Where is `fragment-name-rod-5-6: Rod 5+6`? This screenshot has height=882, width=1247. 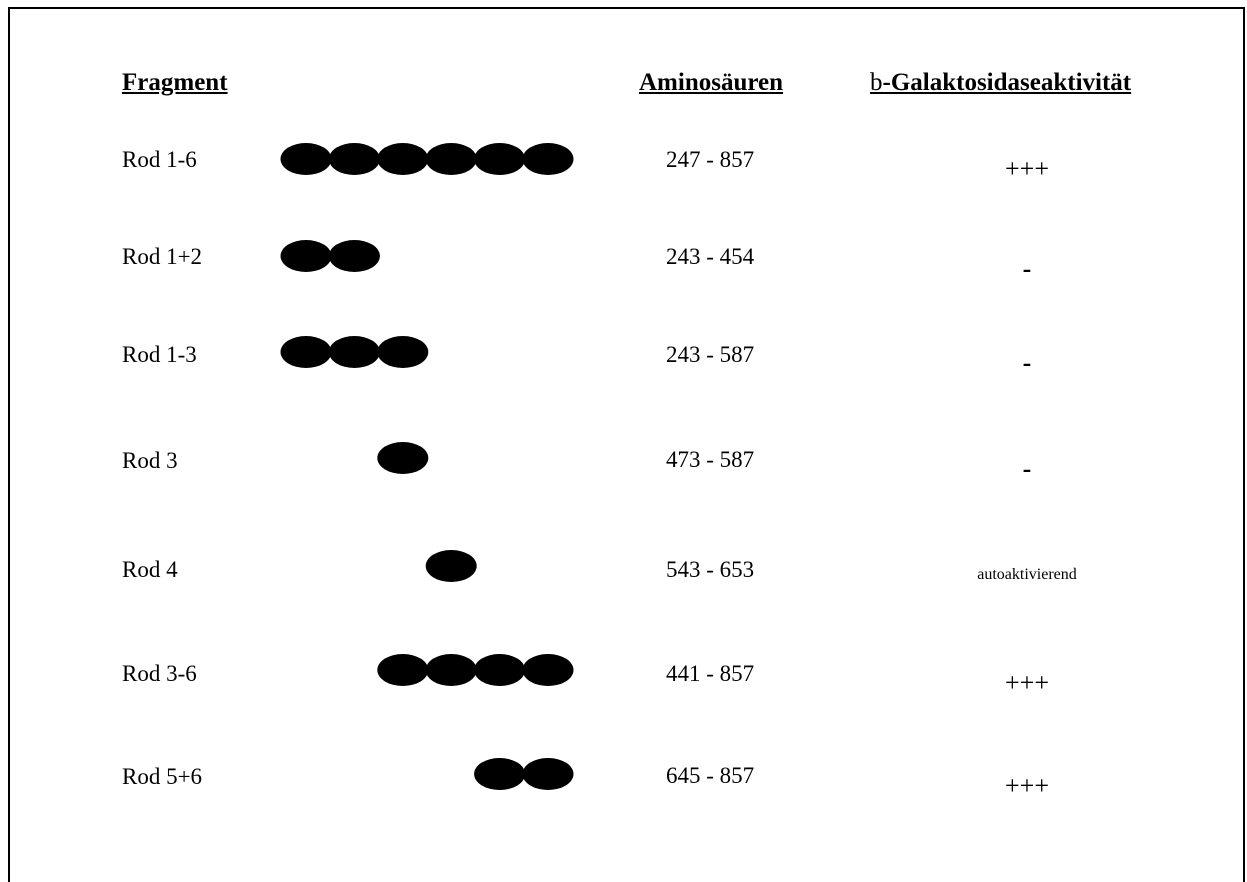 fragment-name-rod-5-6: Rod 5+6 is located at coordinates (162, 776).